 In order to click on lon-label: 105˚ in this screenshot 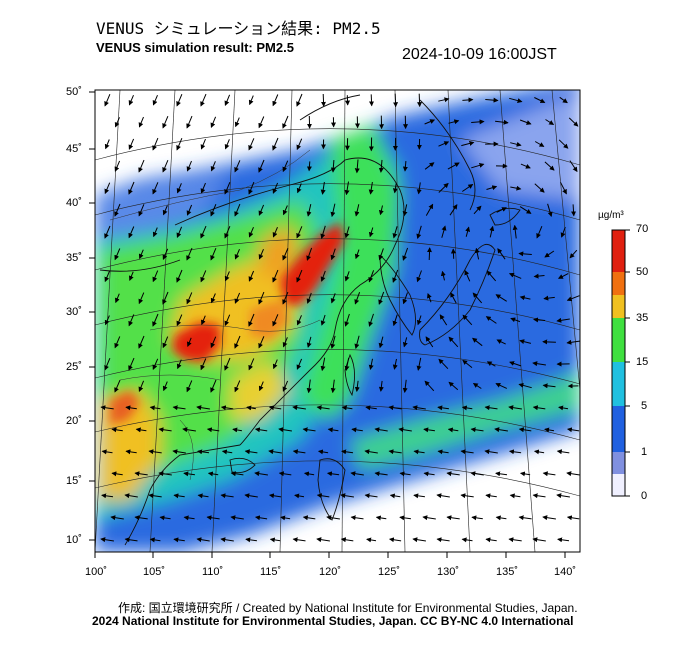, I will do `click(154, 572)`.